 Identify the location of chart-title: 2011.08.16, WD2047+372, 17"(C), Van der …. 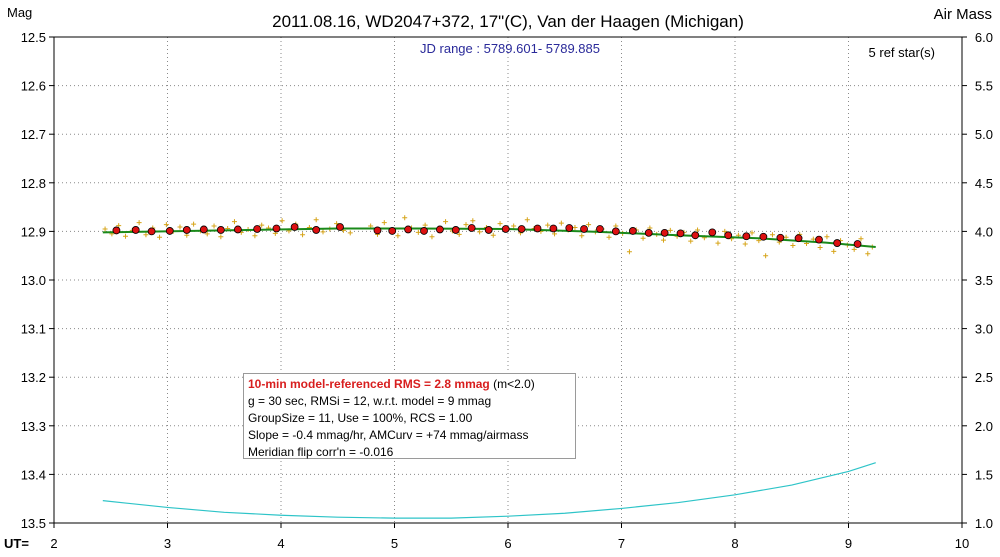
(508, 21).